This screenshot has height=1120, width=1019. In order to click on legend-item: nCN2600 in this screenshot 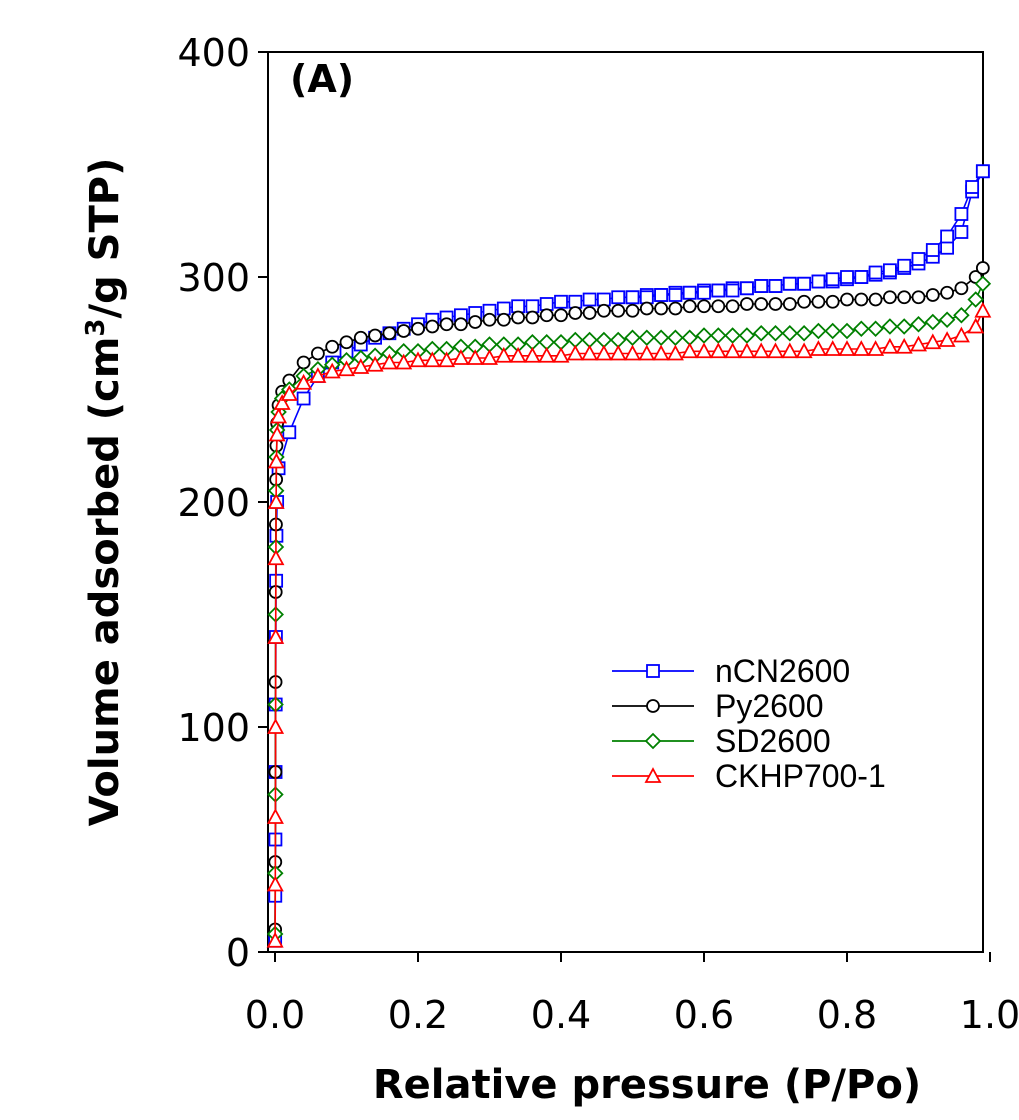, I will do `click(731, 671)`.